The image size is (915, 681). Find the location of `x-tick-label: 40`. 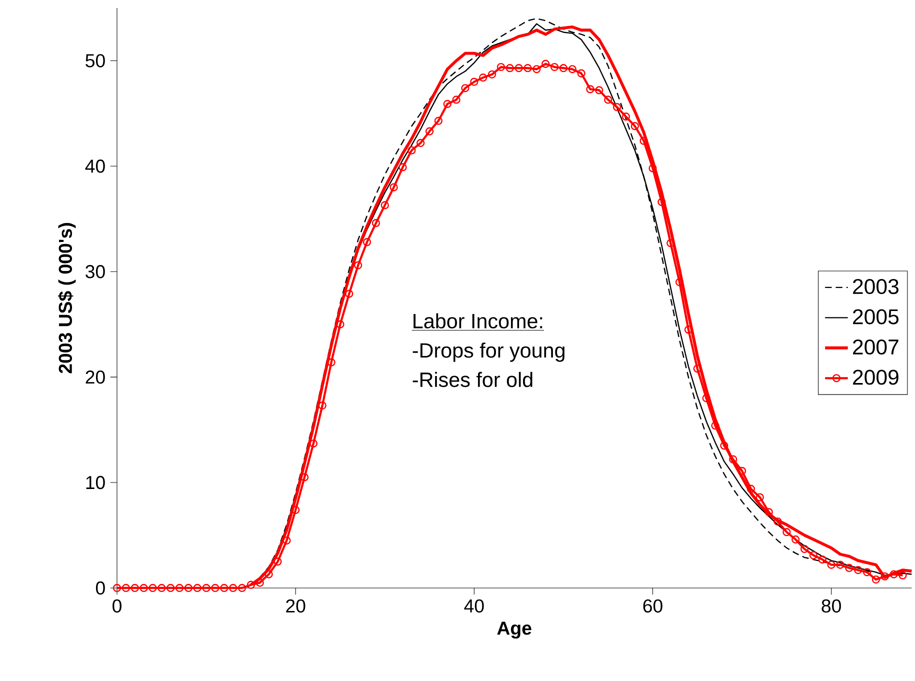

x-tick-label: 40 is located at coordinates (474, 606).